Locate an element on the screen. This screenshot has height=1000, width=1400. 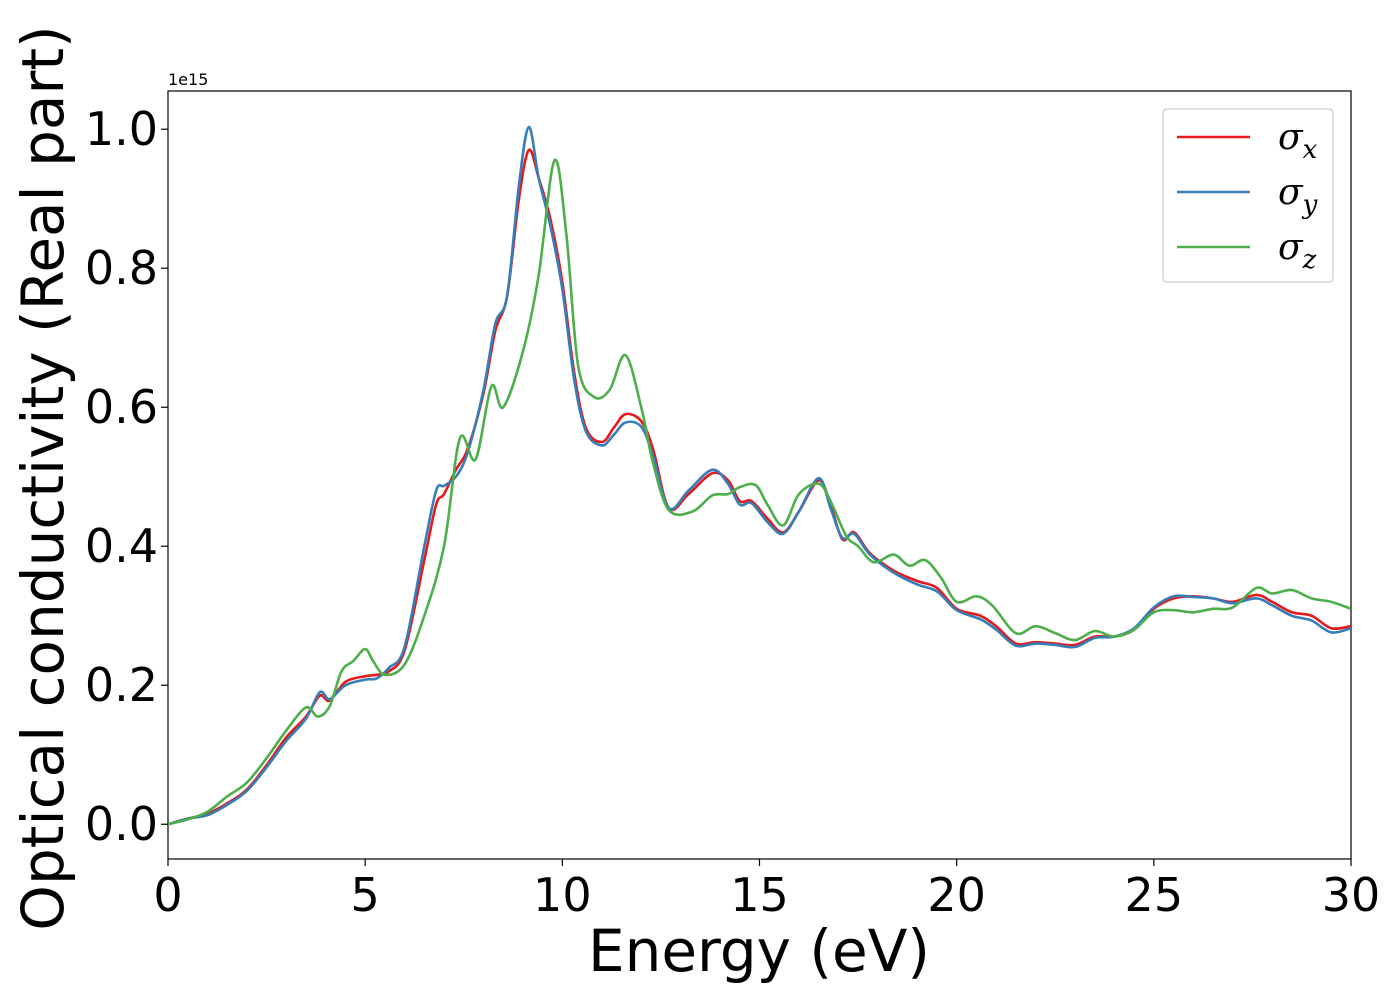
legend-box is located at coordinates (1248, 195).